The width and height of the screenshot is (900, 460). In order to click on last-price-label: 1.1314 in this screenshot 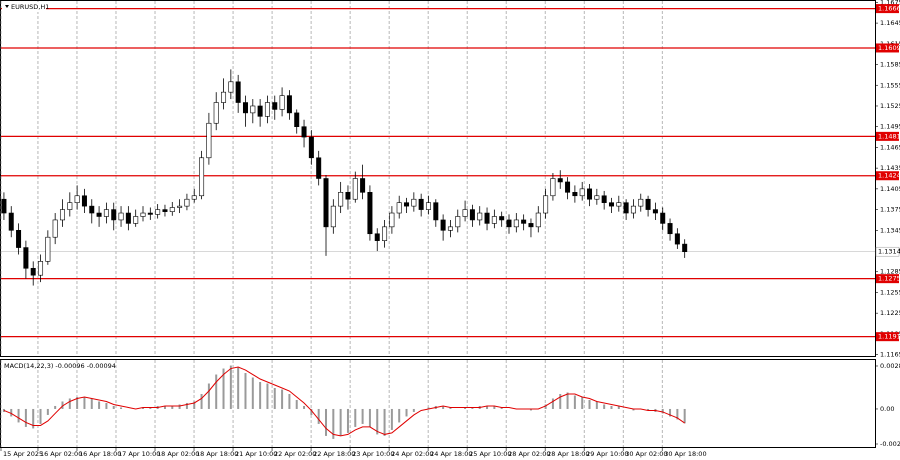, I will do `click(889, 252)`.